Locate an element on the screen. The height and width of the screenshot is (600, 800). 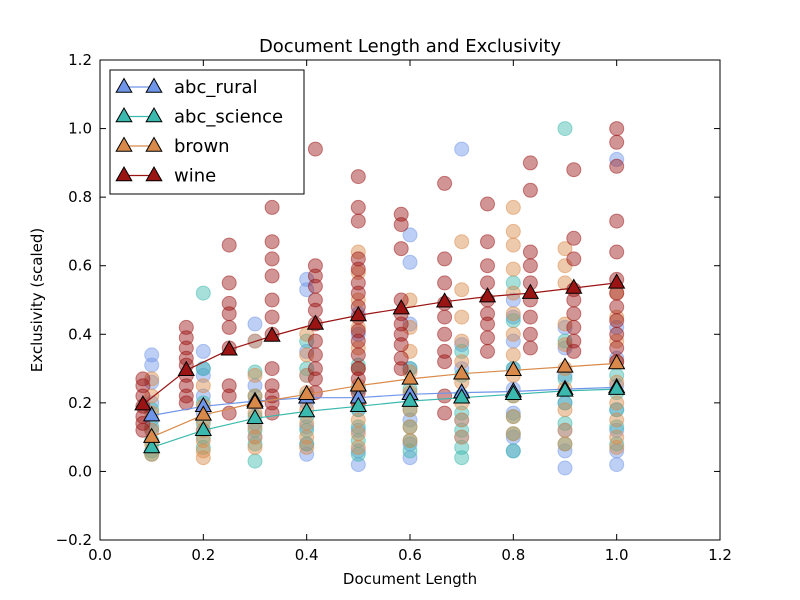
y-tick-label-5: 0.8 is located at coordinates (80, 197).